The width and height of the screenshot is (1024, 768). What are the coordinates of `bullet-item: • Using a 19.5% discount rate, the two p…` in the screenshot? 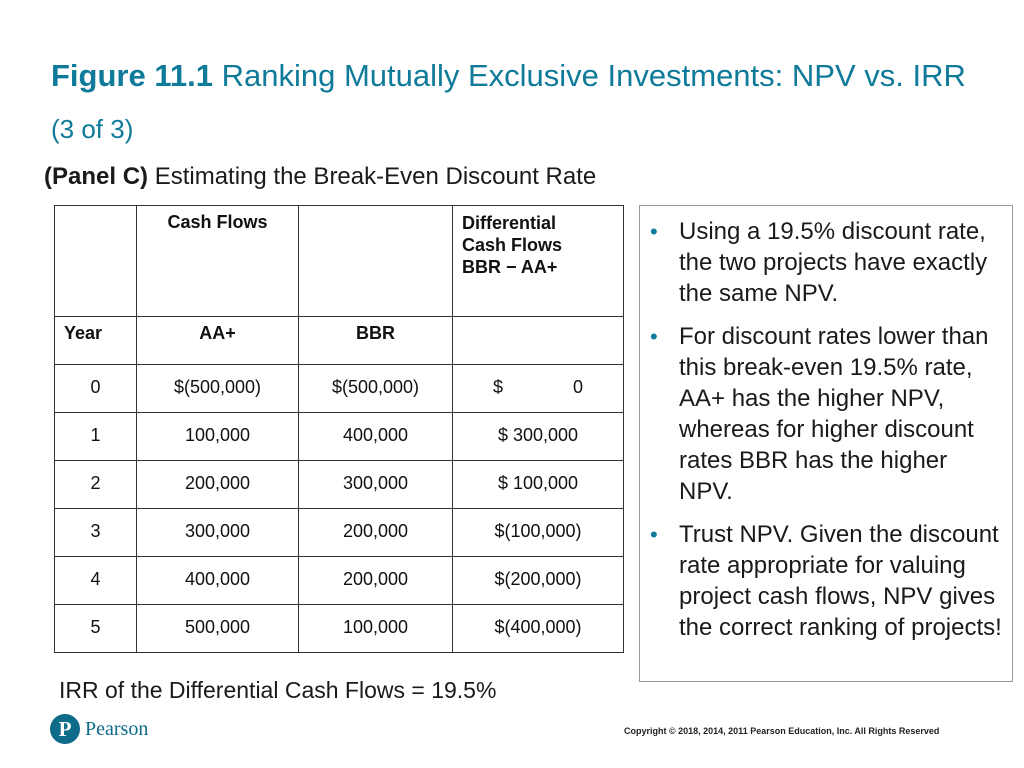 It's located at (823, 262).